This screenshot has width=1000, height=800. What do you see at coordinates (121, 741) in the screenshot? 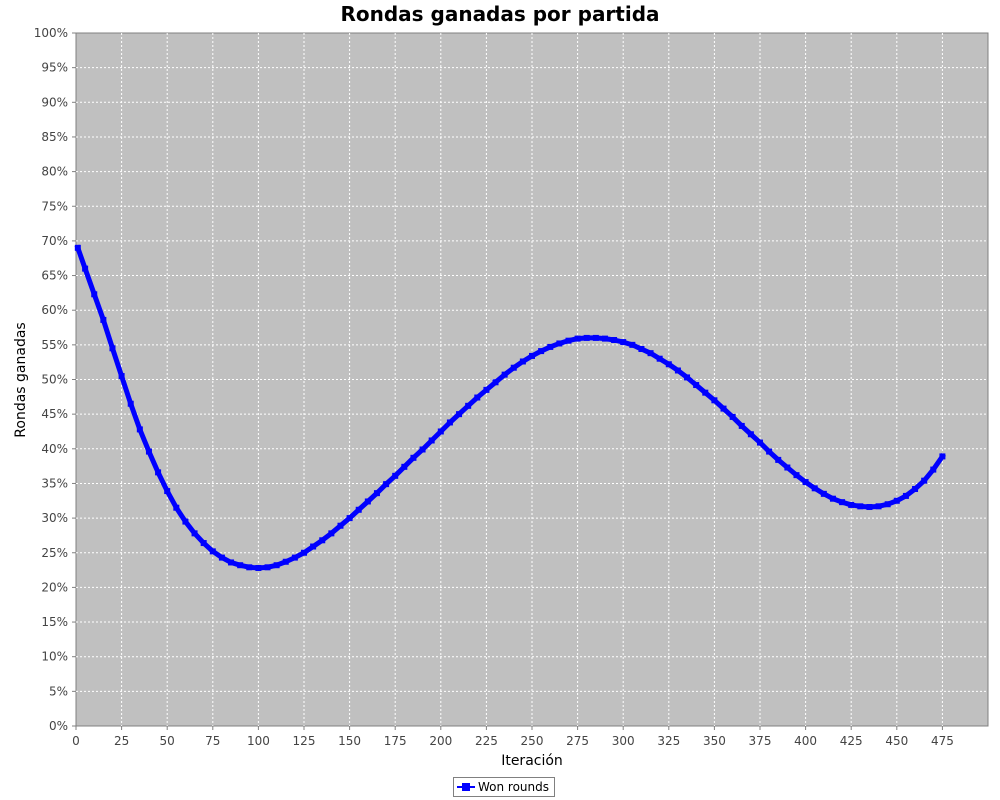
I see `x-tick-label: 25` at bounding box center [121, 741].